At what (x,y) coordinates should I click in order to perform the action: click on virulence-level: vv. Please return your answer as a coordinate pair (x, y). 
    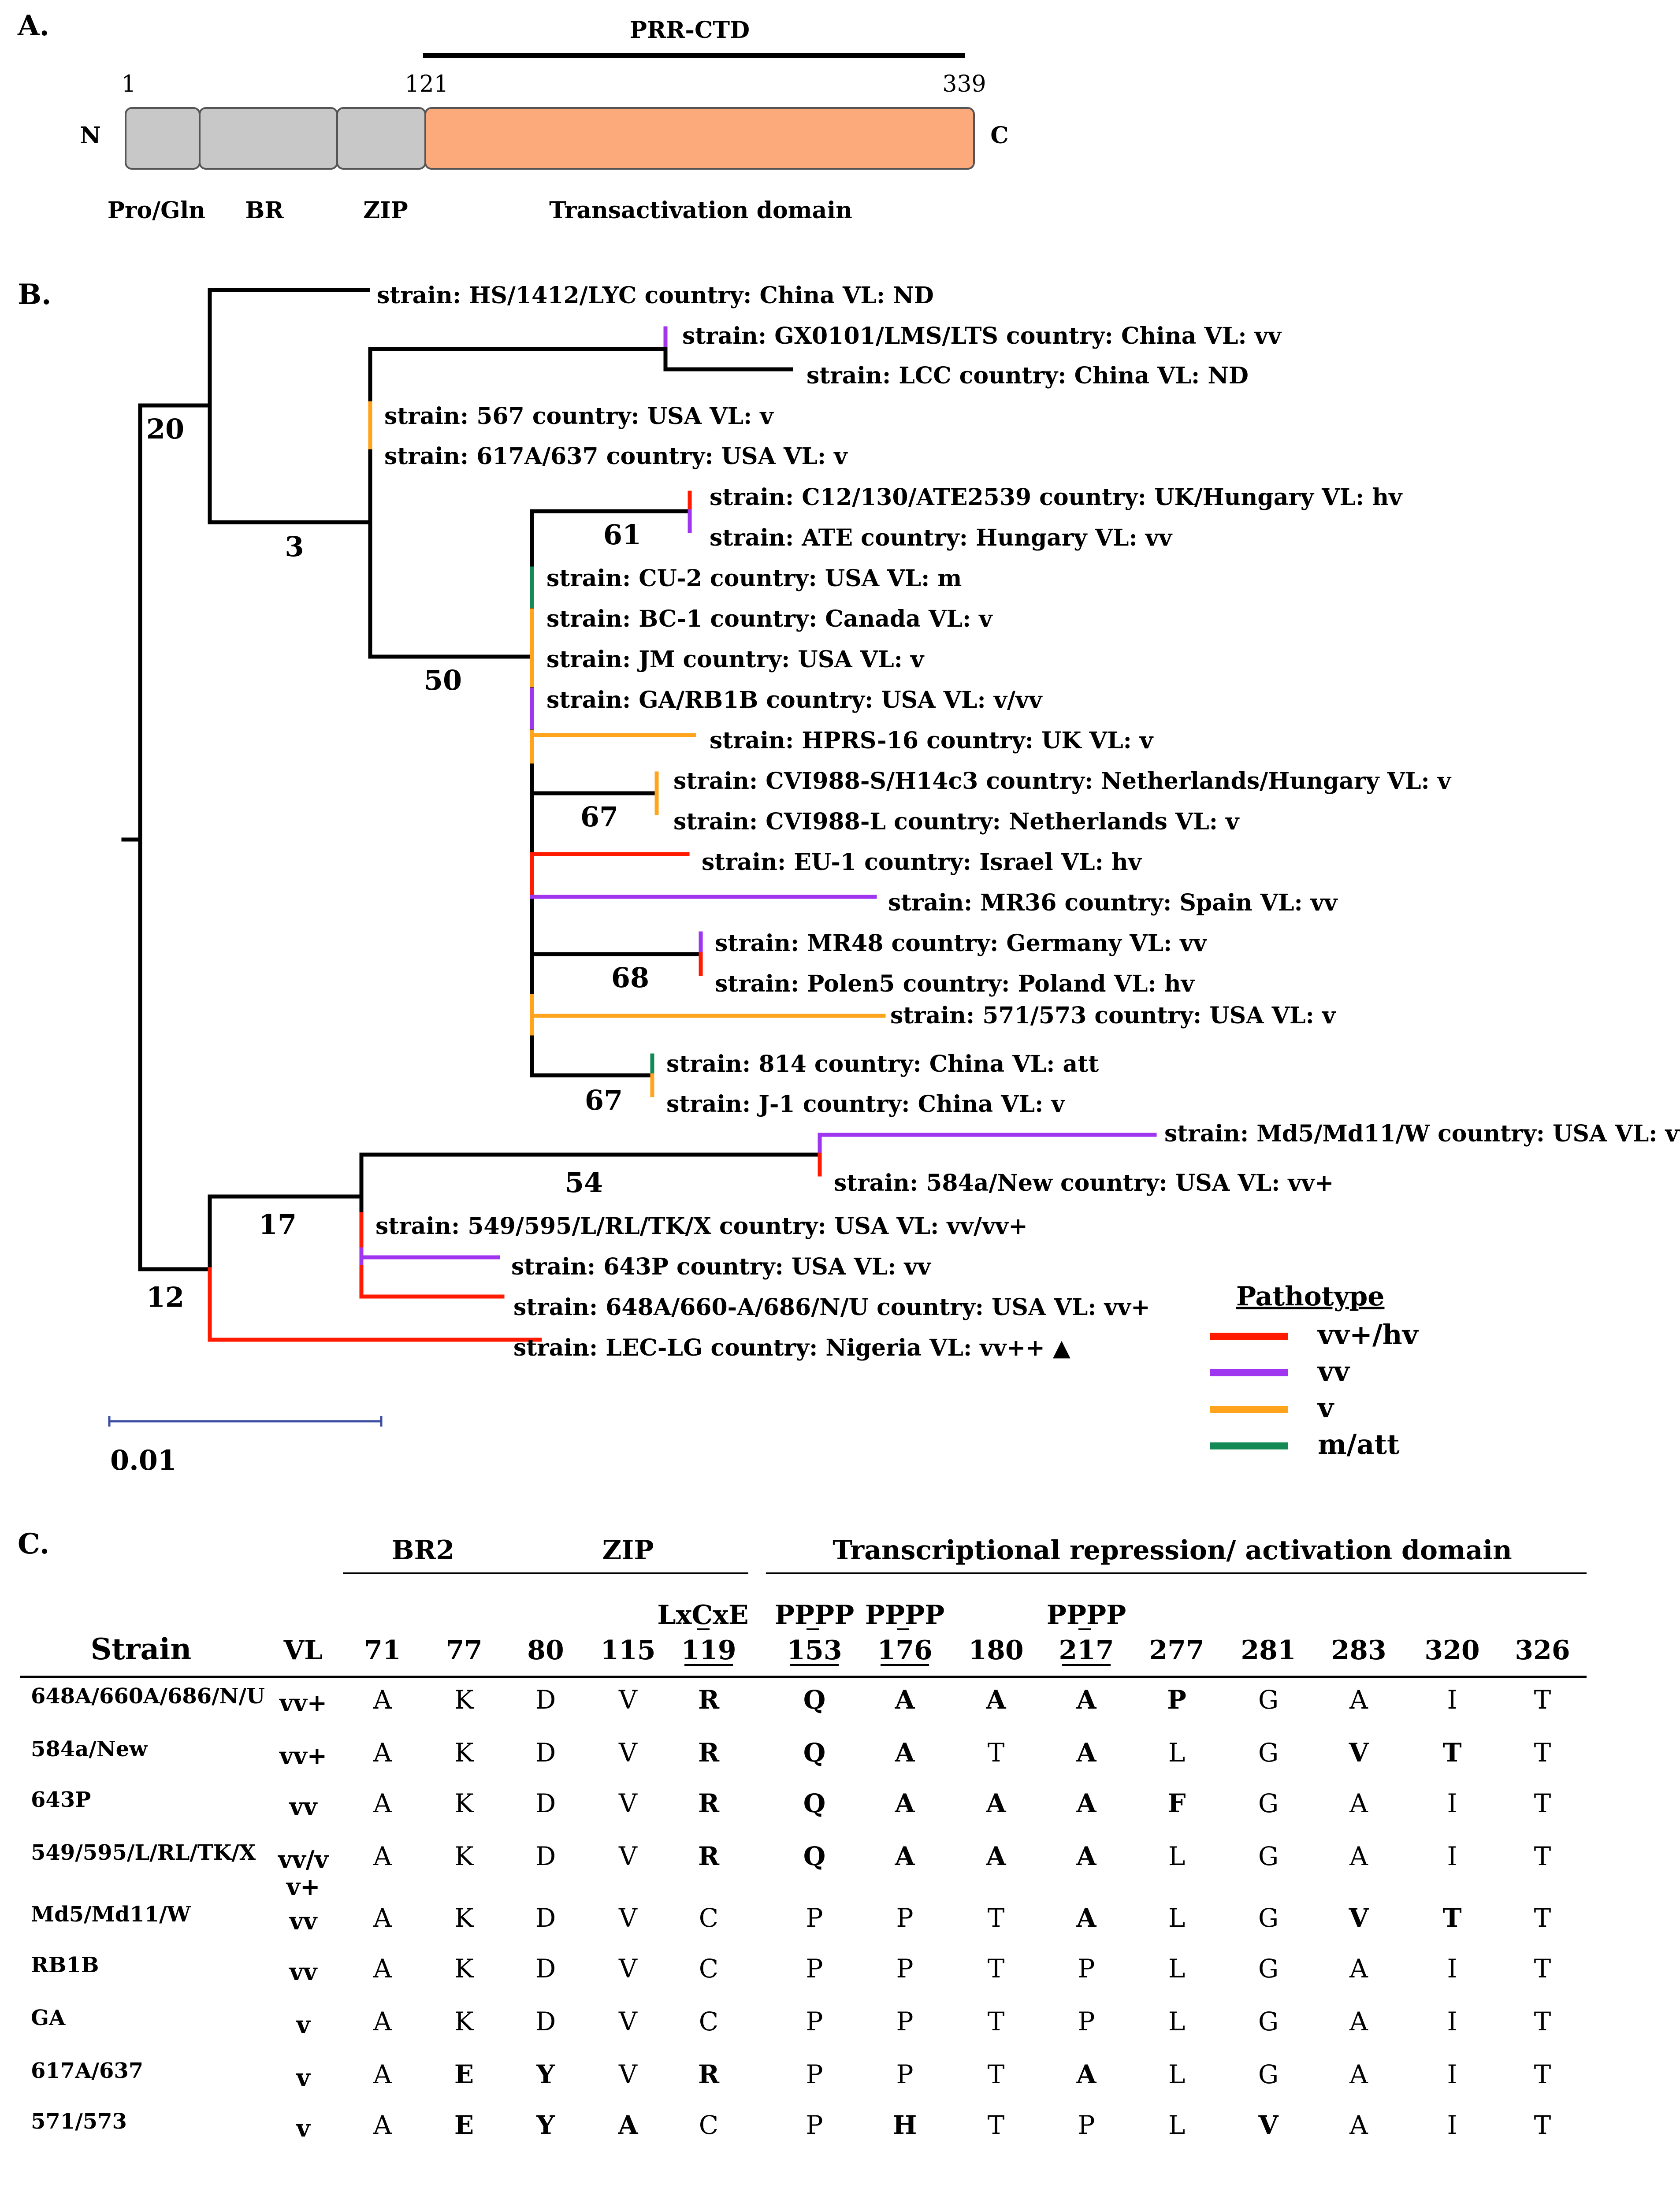
    Looking at the image, I should click on (303, 1806).